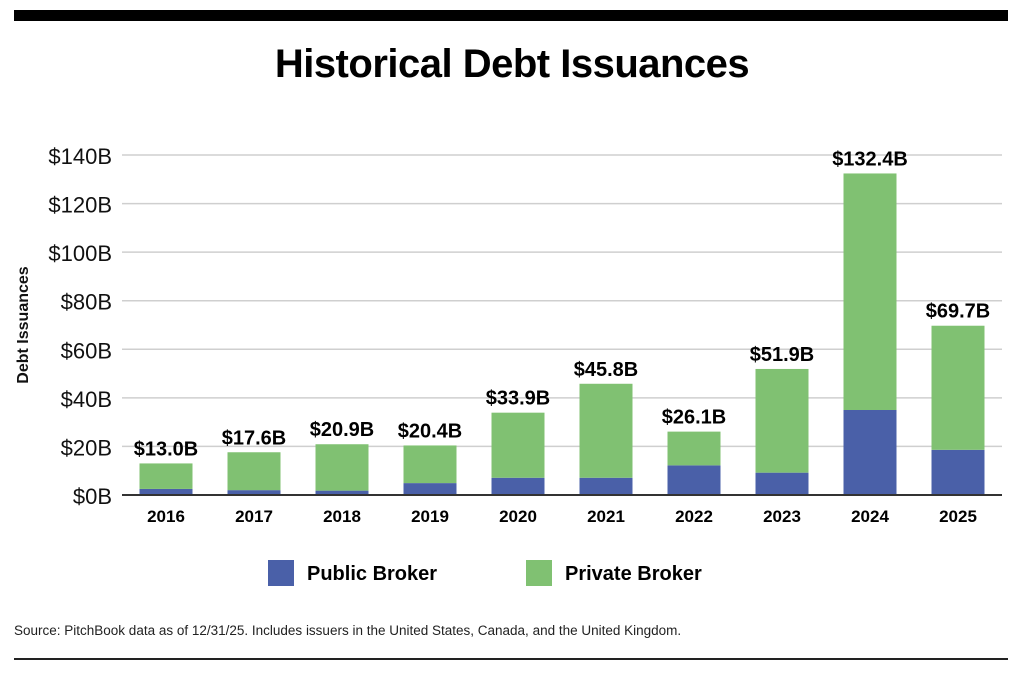  I want to click on total-label: $33.9B, so click(518, 399).